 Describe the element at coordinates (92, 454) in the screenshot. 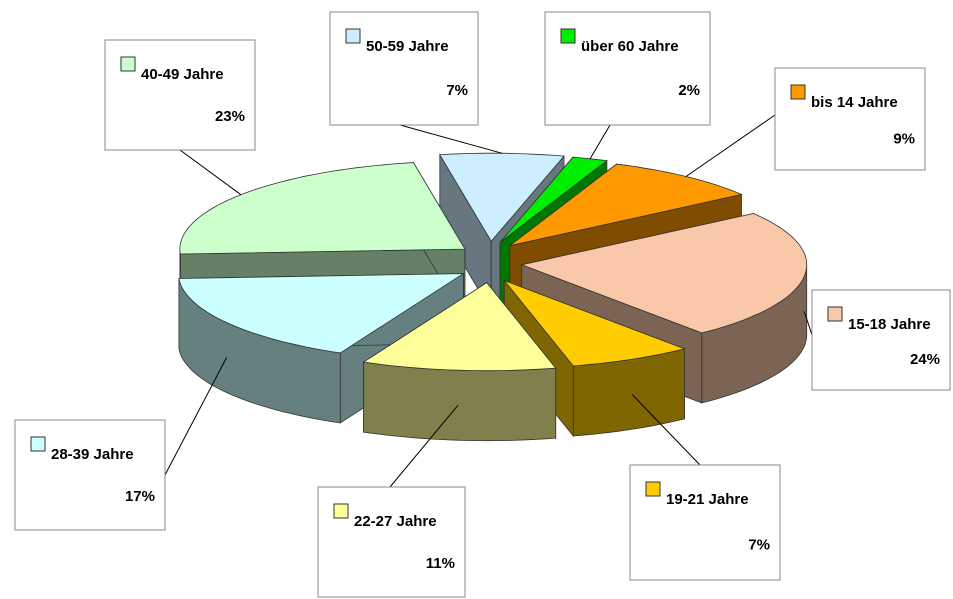

I see `category-label: 28-39 Jahre` at that location.